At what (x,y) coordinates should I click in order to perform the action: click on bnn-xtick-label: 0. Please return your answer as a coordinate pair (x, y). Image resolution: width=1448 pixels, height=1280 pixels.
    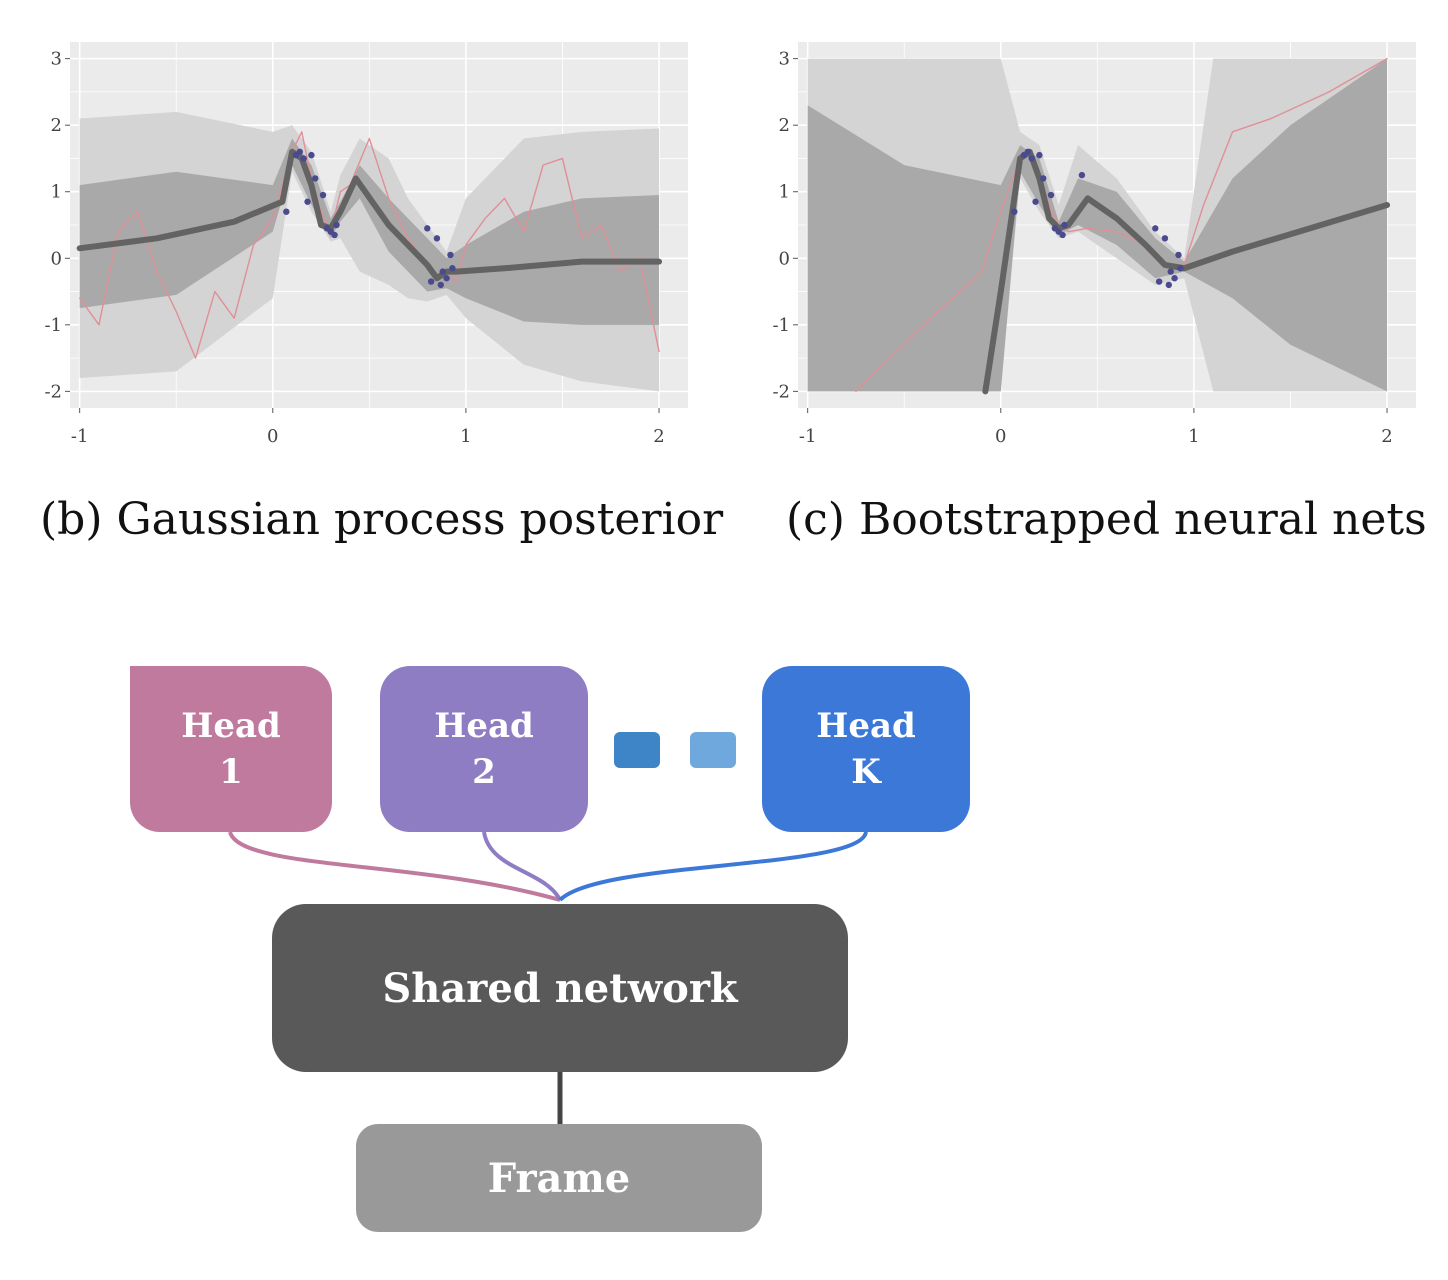
    Looking at the image, I should click on (1000, 436).